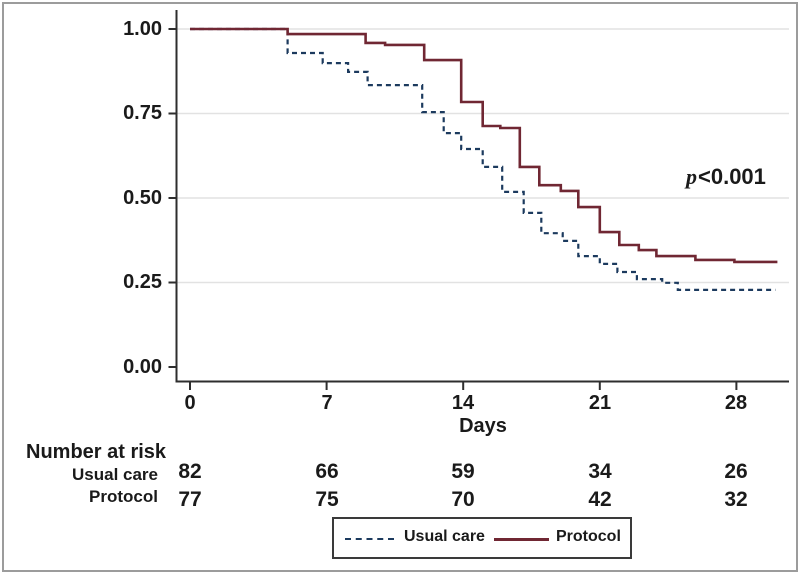 The height and width of the screenshot is (574, 800). Describe the element at coordinates (444, 536) in the screenshot. I see `legend-label-usual-care: Usual care` at that location.